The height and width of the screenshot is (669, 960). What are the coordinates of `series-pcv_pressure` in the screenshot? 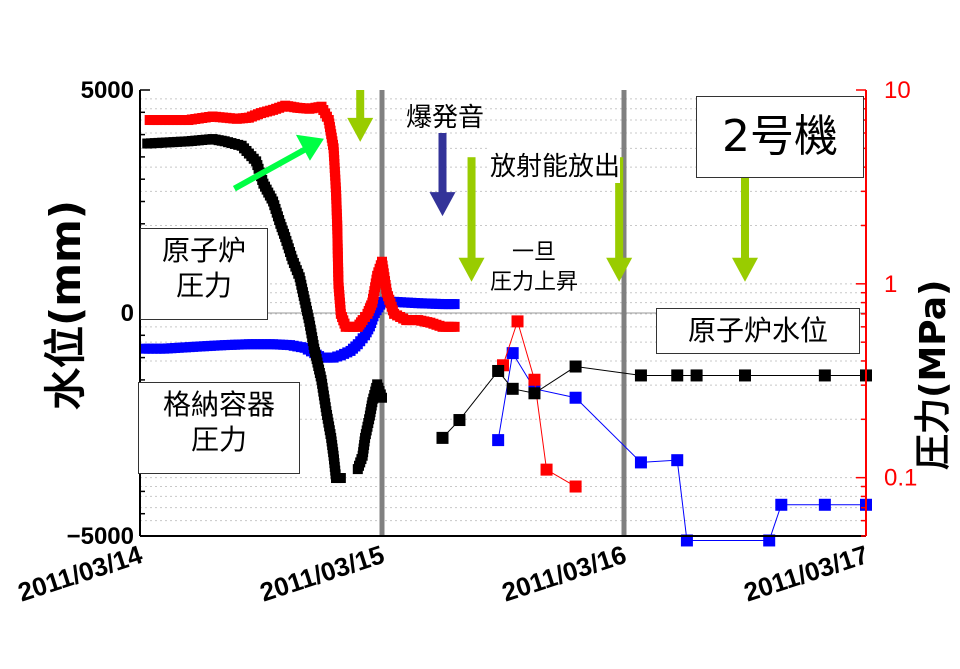 It's located at (244, 309).